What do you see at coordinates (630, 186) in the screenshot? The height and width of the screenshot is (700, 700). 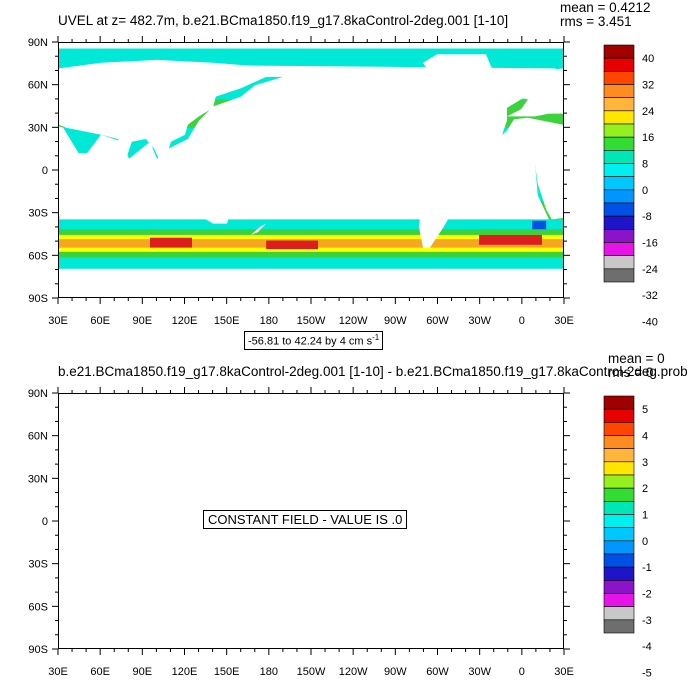 I see `panel1-colorbar: 40 32 24 16 8 0 -8 -16 -24 -32 -40` at bounding box center [630, 186].